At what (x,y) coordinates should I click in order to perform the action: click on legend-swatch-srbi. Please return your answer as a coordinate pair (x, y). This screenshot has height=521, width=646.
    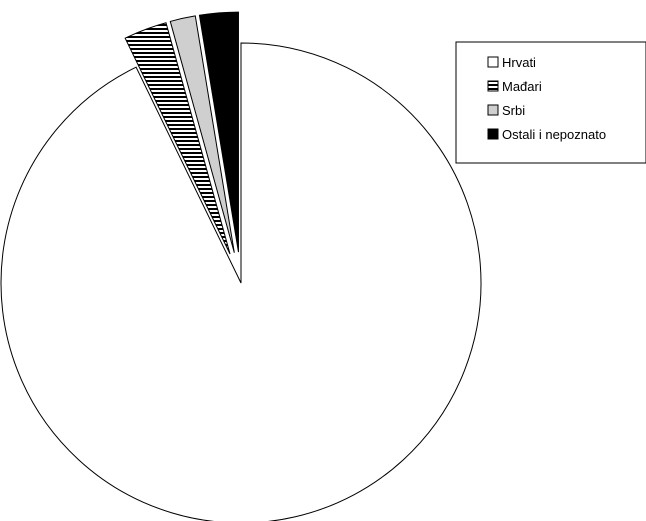
    Looking at the image, I should click on (493, 110).